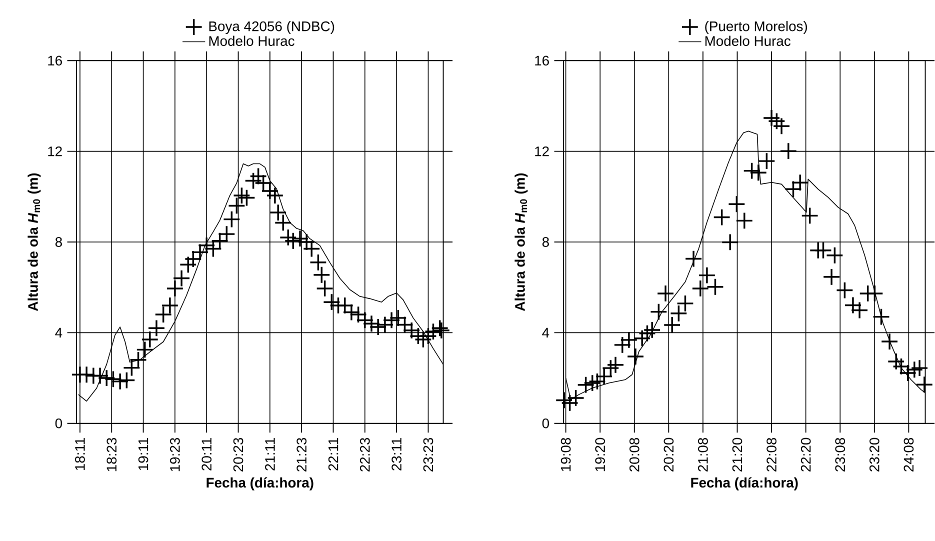  What do you see at coordinates (634, 455) in the screenshot?
I see `x-tick-label: 20:08` at bounding box center [634, 455].